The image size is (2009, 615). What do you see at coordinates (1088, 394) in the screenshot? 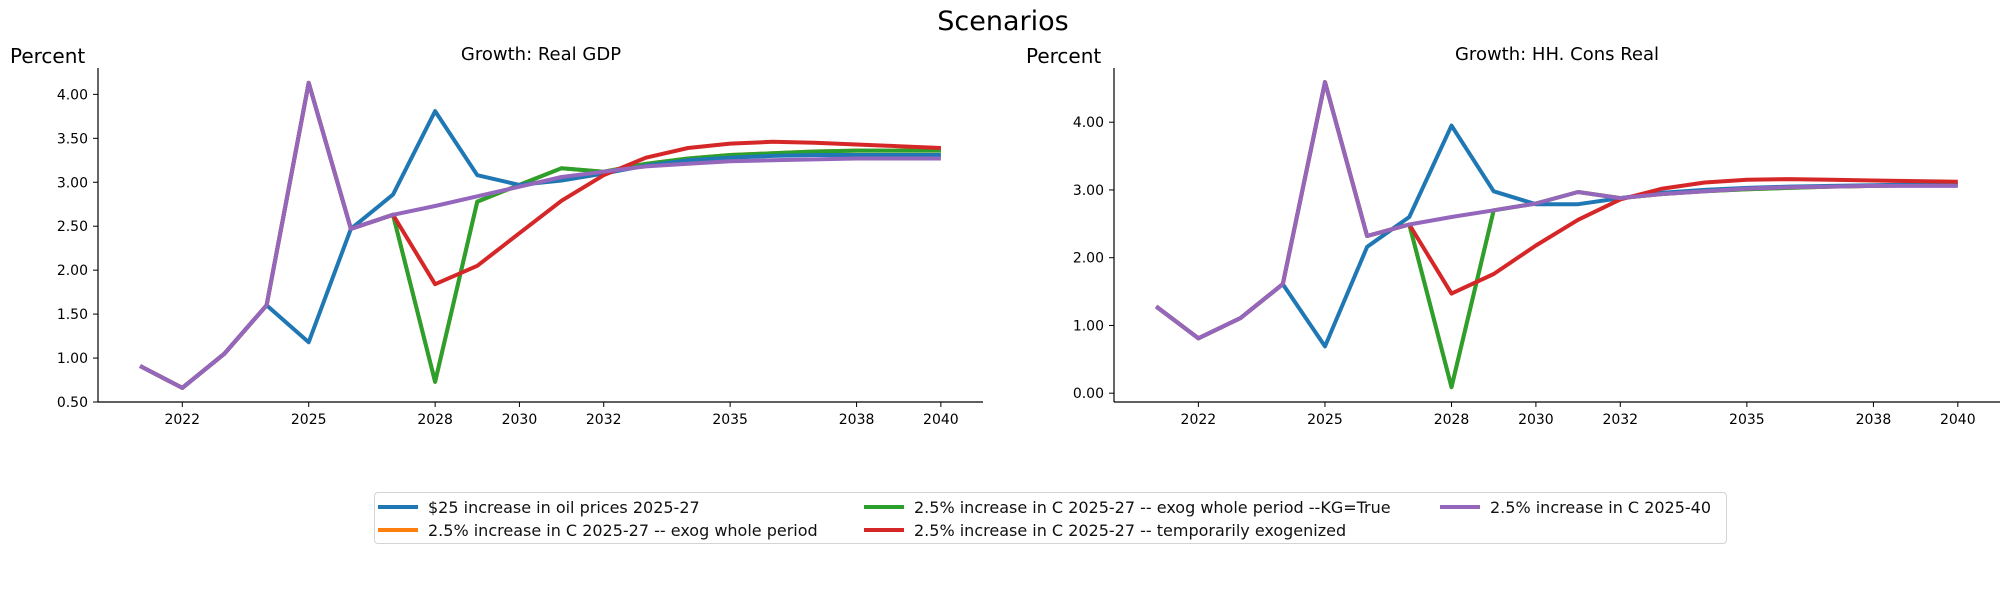
I see `y-tick-label: 0.00` at bounding box center [1088, 394].